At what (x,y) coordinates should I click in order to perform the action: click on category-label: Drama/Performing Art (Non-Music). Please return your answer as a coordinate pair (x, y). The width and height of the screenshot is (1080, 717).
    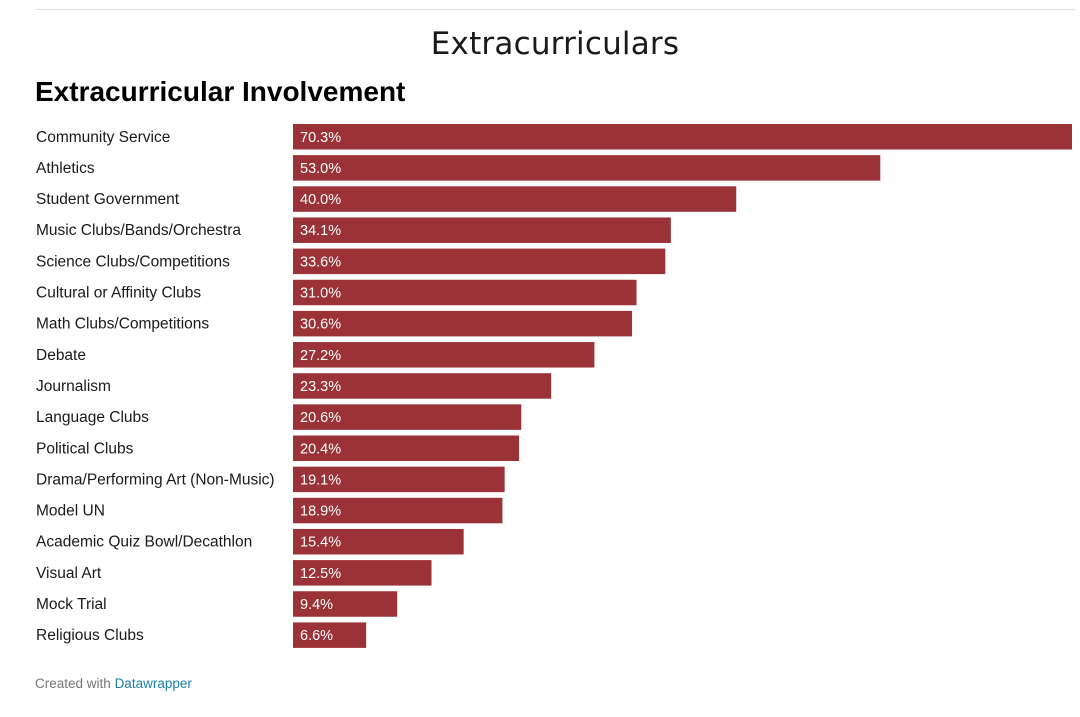
    Looking at the image, I should click on (155, 479).